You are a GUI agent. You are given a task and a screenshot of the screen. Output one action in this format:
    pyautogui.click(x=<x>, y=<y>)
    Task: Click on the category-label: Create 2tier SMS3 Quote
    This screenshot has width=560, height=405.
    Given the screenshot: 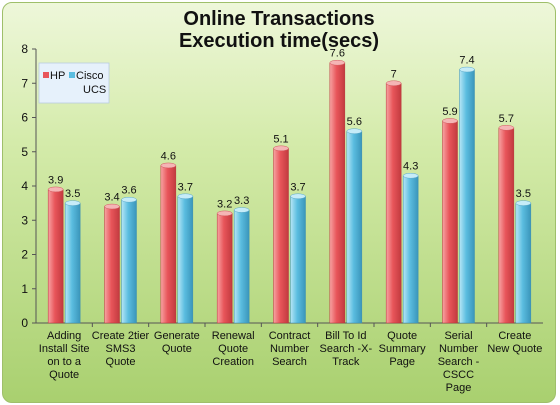 What is the action you would take?
    pyautogui.click(x=121, y=349)
    